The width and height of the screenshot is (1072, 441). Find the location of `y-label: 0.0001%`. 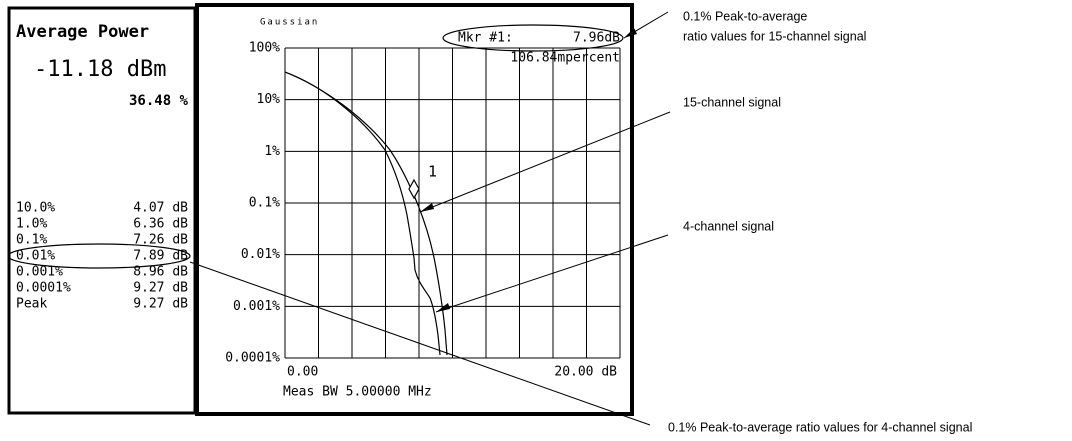

y-label: 0.0001% is located at coordinates (252, 358).